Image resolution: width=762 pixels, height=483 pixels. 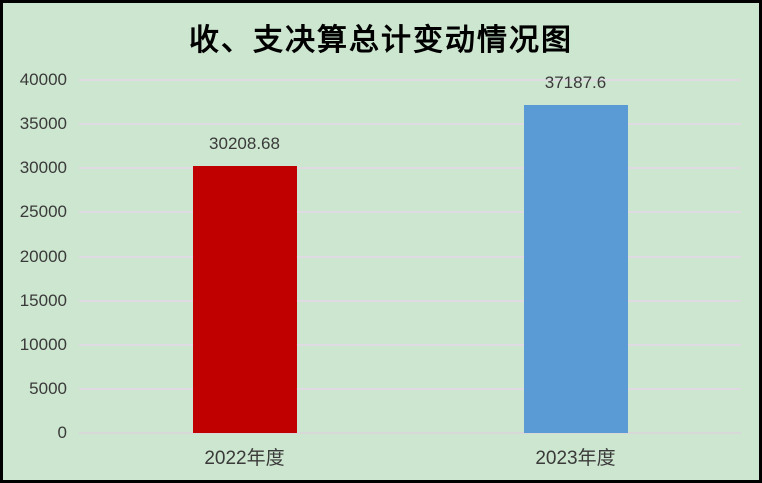 I want to click on y-axis-tick-label: 35000, so click(x=43, y=124).